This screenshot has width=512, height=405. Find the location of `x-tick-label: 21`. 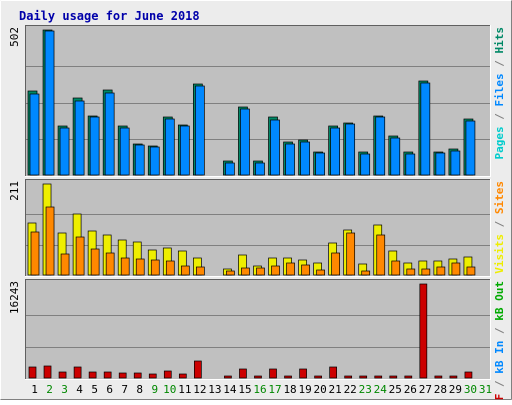

x-tick-label: 21 is located at coordinates (335, 389).